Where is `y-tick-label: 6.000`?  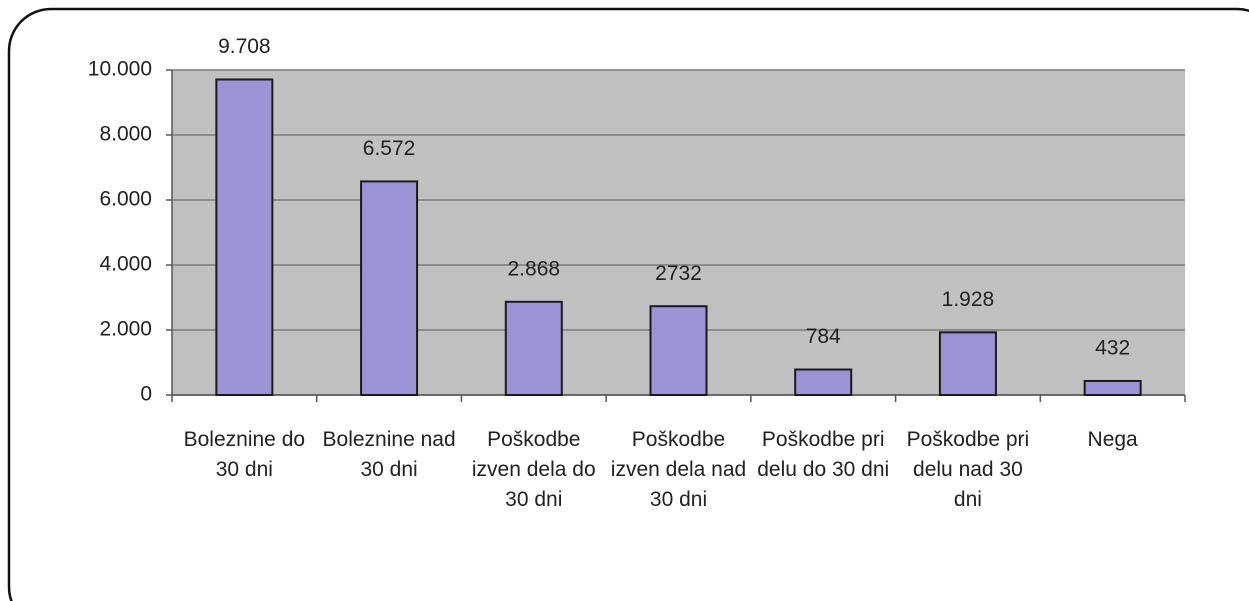
y-tick-label: 6.000 is located at coordinates (125, 199).